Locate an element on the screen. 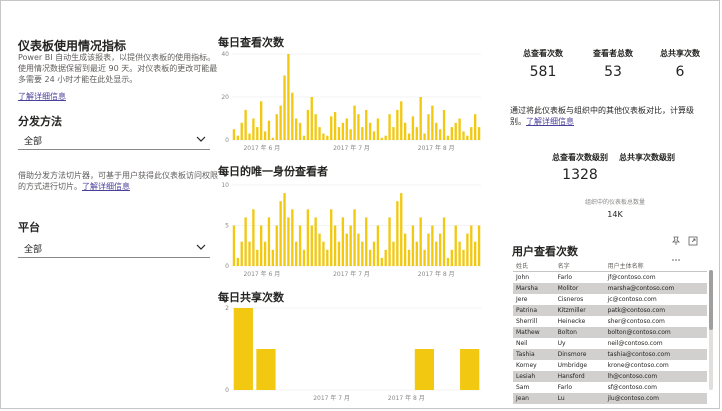  chevron-down-icon is located at coordinates (201, 247).